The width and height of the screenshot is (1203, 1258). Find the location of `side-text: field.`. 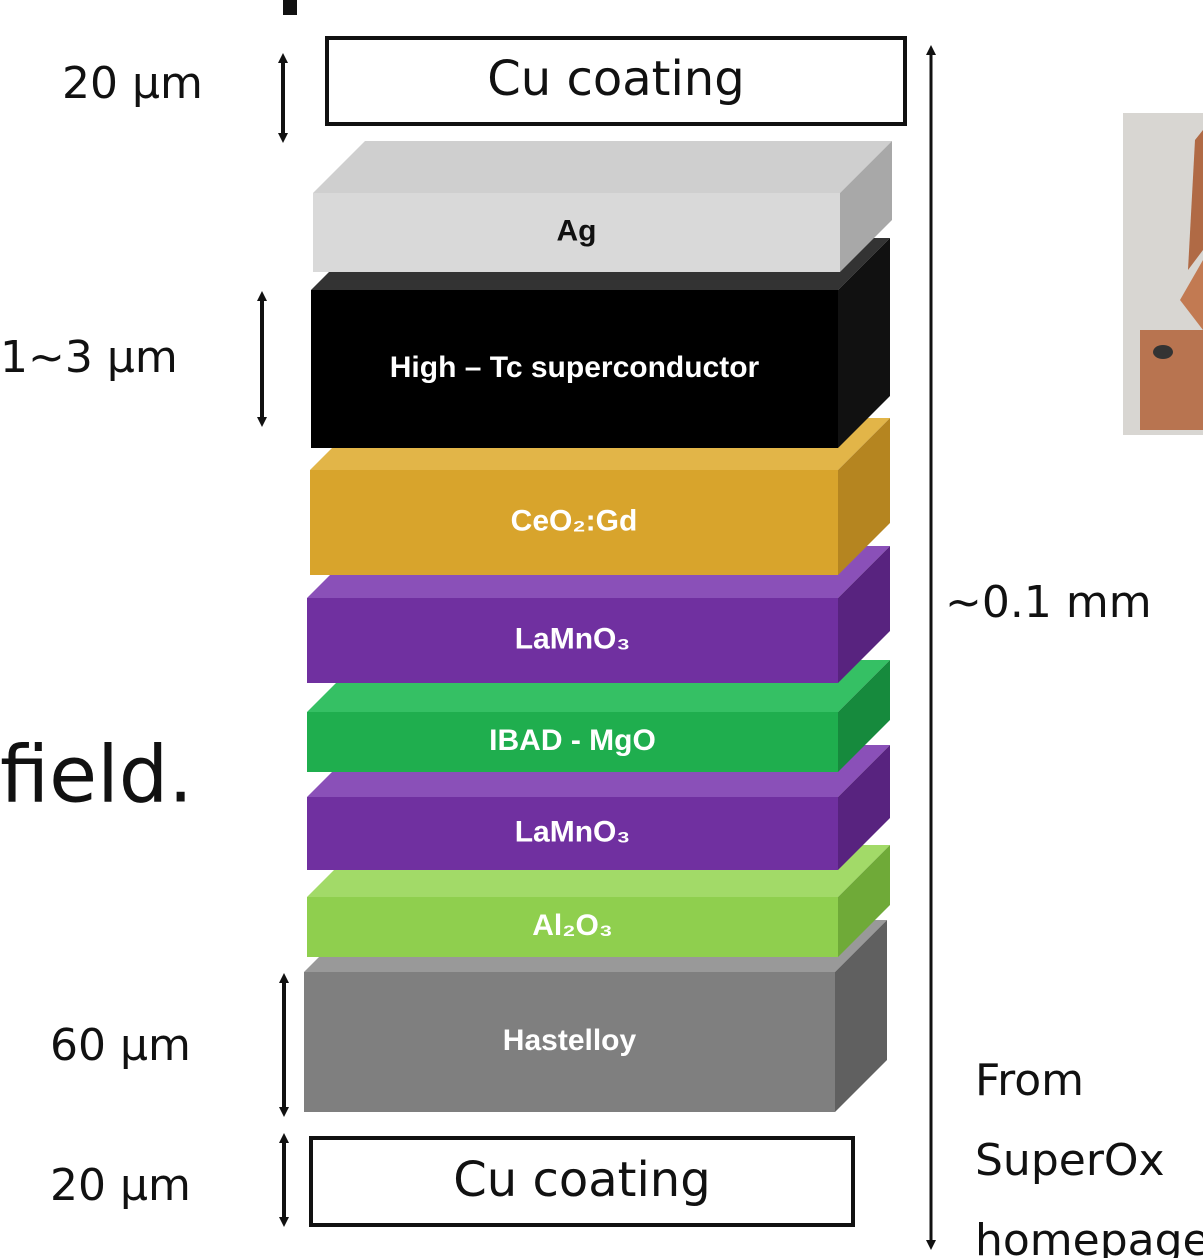

side-text: field. is located at coordinates (96, 775).